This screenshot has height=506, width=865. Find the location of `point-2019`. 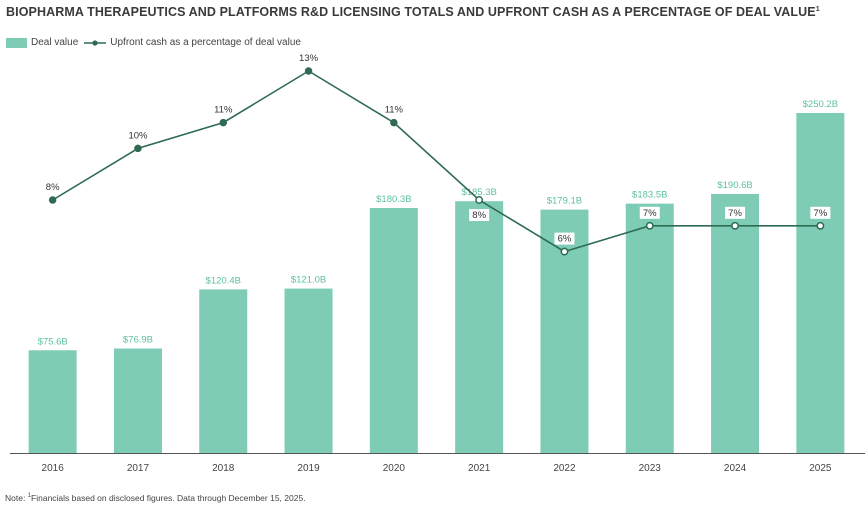

point-2019 is located at coordinates (308, 71).